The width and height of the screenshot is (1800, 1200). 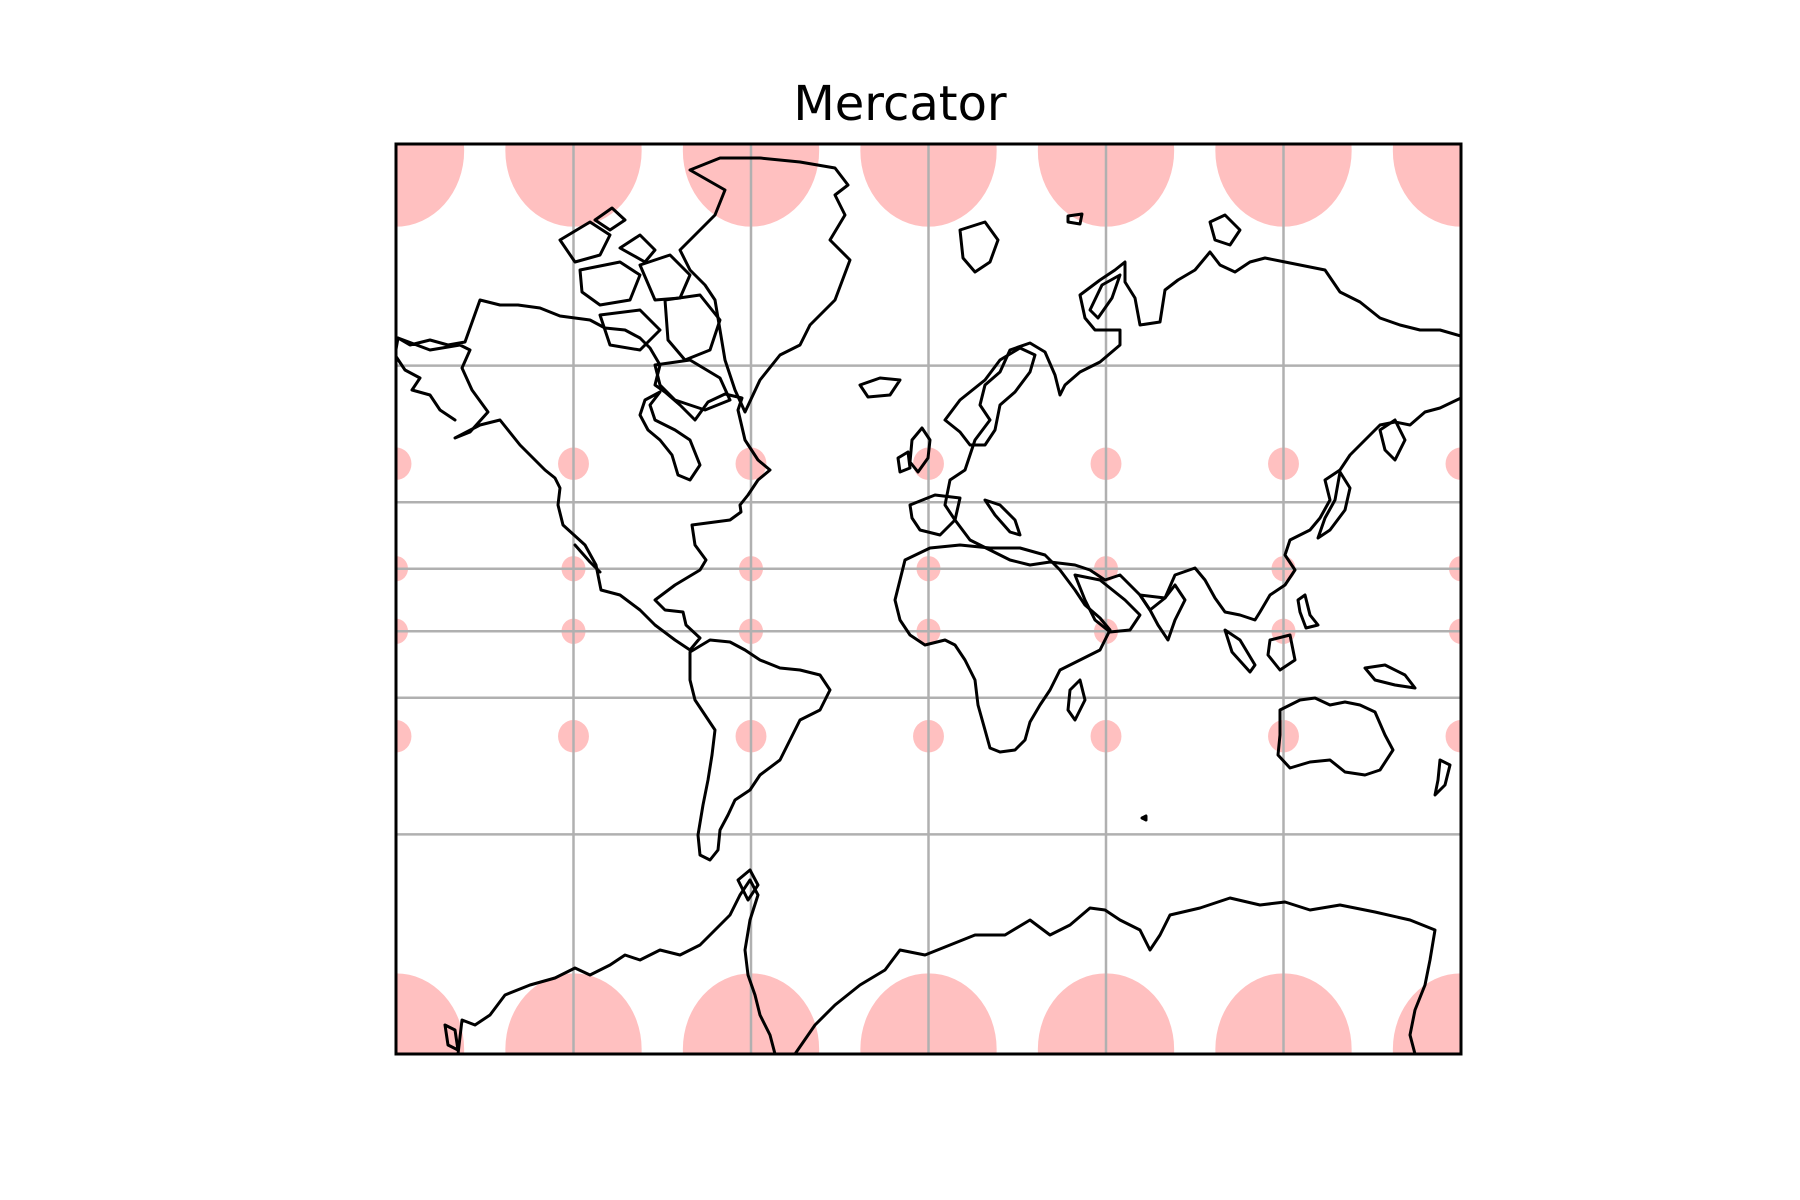 I want to click on iceland-coastline, so click(x=880, y=387).